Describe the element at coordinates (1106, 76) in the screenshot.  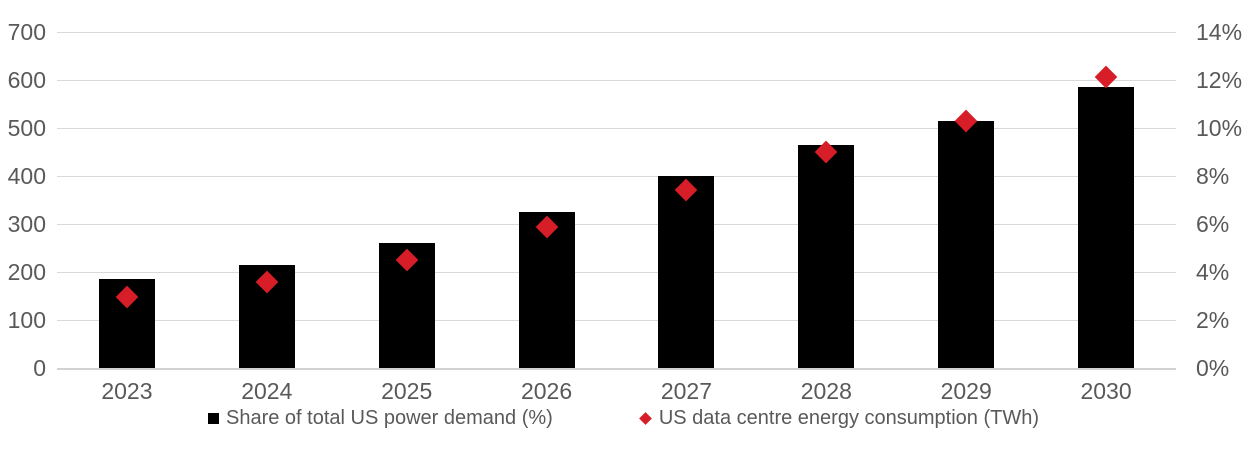
I see `point-2030` at that location.